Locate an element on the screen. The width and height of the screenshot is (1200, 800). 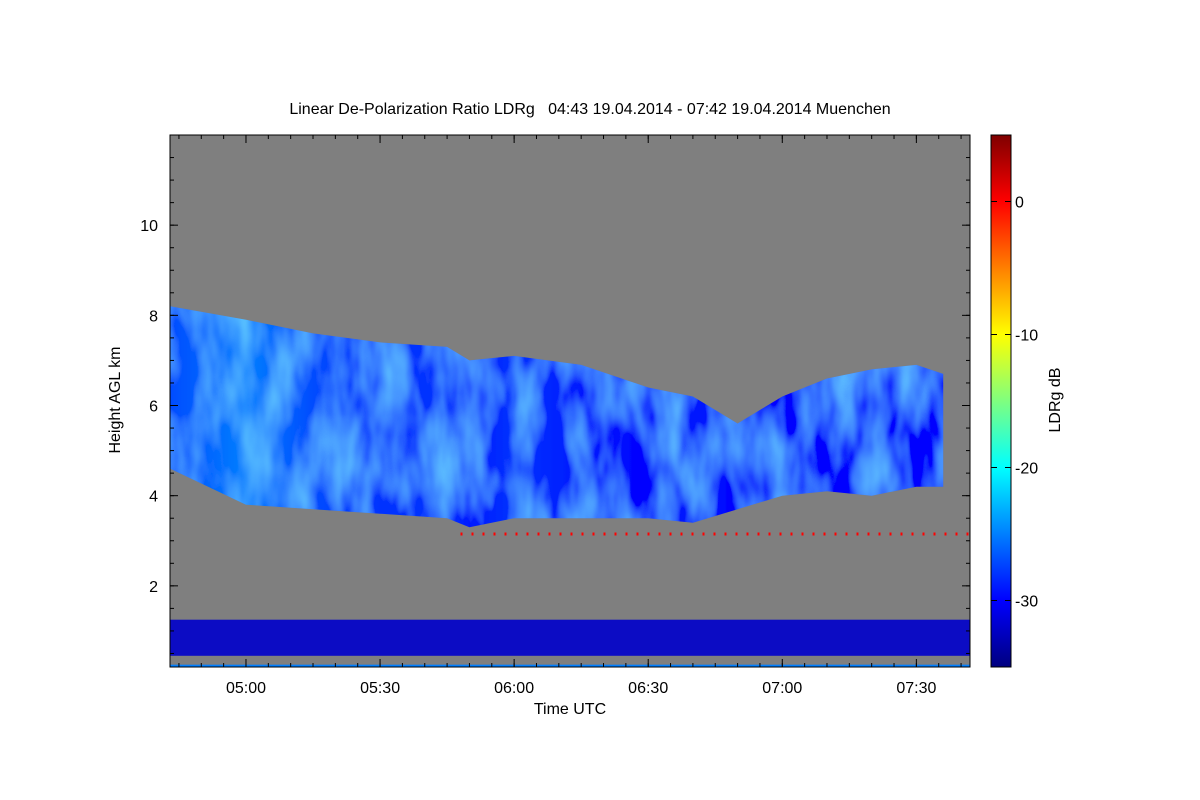
y-tick-label: 2 is located at coordinates (153, 587).